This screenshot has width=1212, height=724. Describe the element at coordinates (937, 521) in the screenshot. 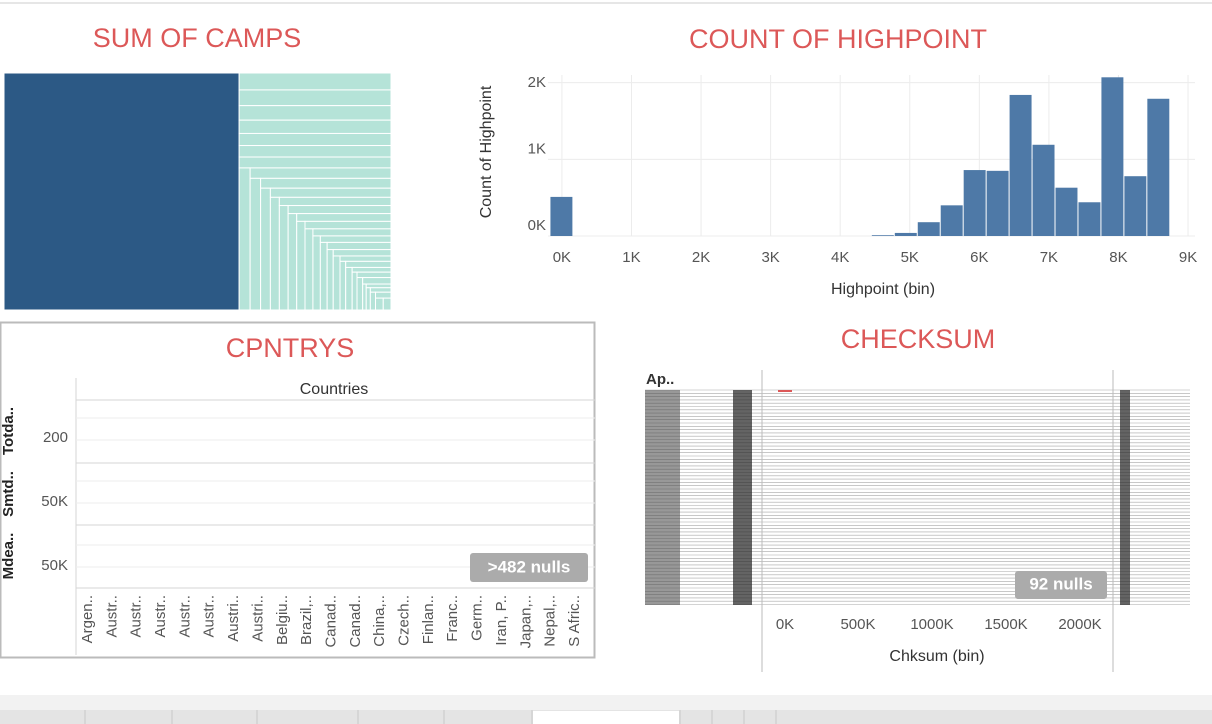

I see `checksum-dividers` at that location.